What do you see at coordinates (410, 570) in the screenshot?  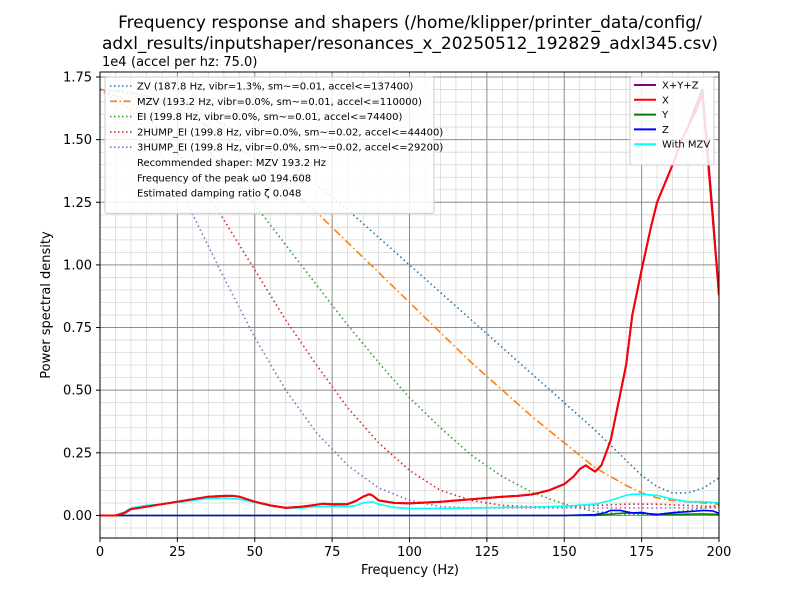 I see `x-axis-label: Frequency (Hz)` at bounding box center [410, 570].